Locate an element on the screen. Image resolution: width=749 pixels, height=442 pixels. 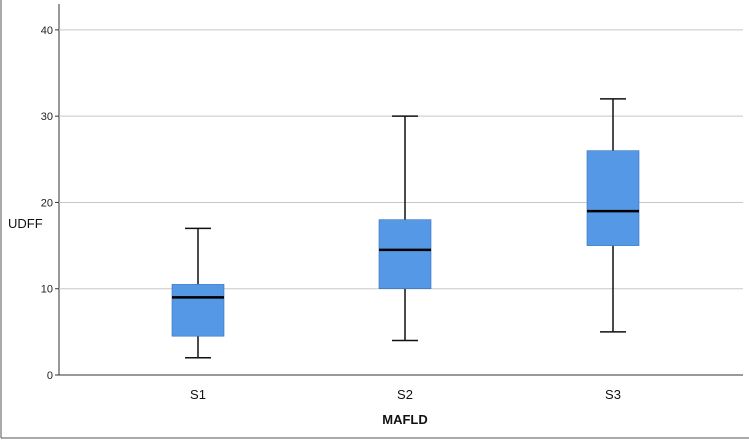
y-axis-title: UDFF is located at coordinates (25, 223).